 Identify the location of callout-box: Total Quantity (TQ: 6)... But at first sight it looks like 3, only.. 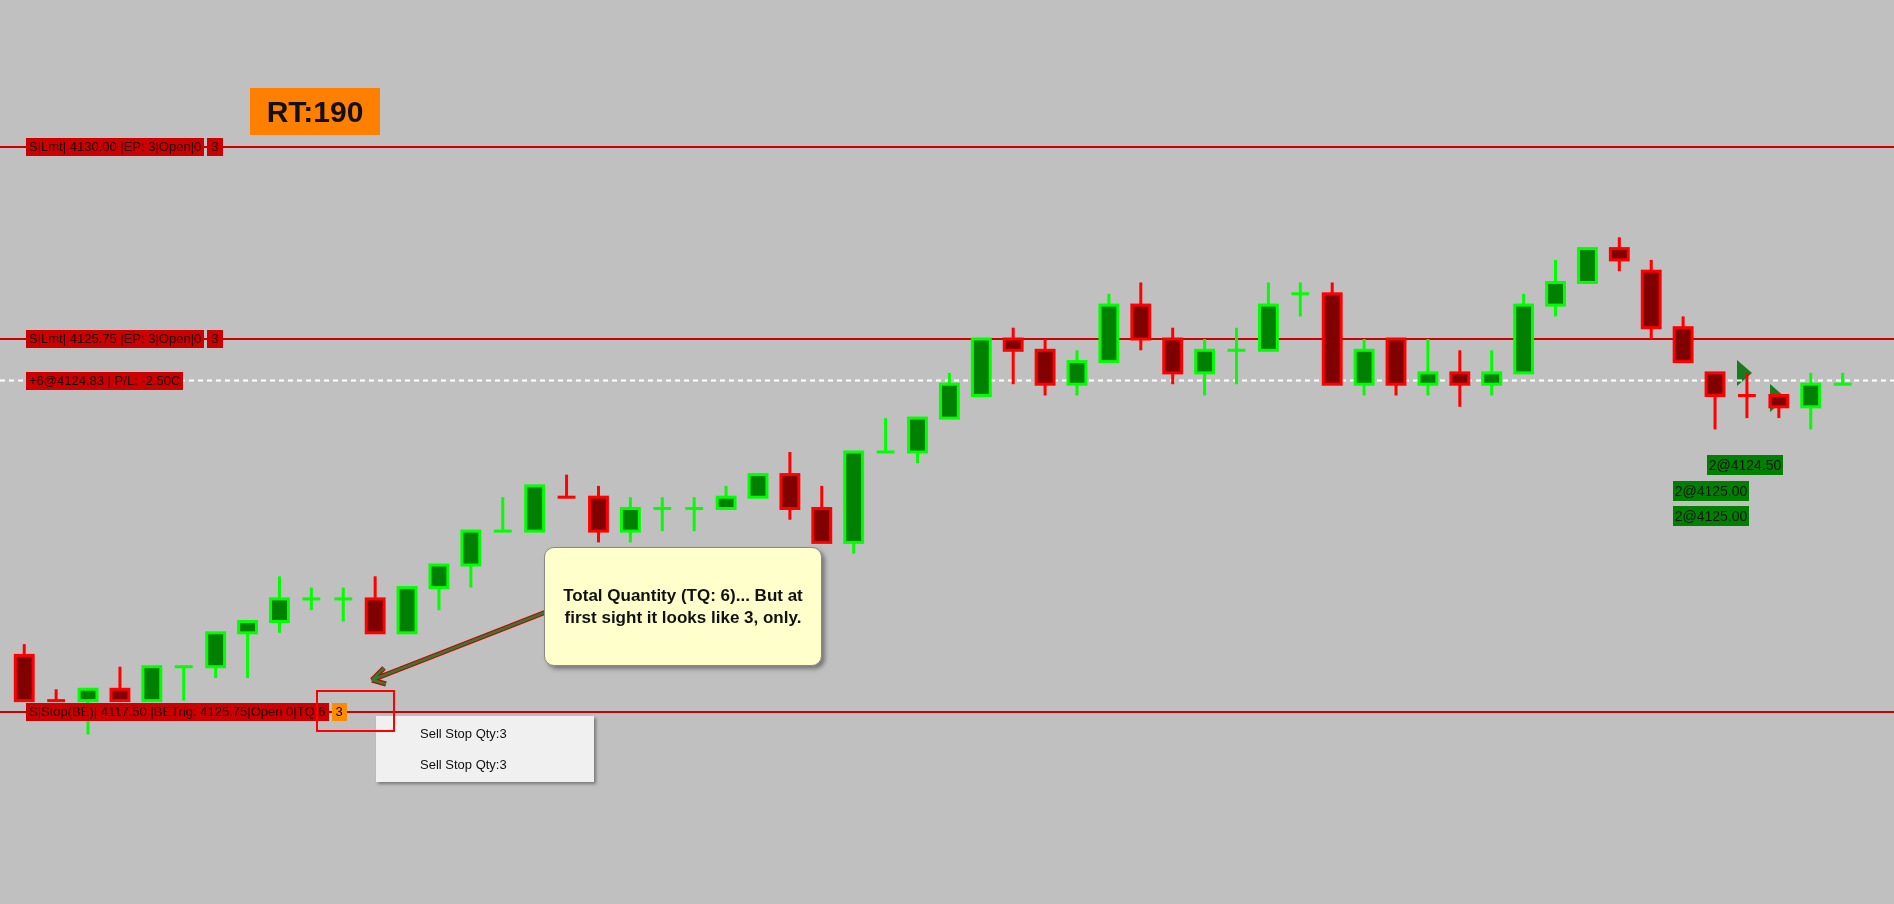
(683, 606).